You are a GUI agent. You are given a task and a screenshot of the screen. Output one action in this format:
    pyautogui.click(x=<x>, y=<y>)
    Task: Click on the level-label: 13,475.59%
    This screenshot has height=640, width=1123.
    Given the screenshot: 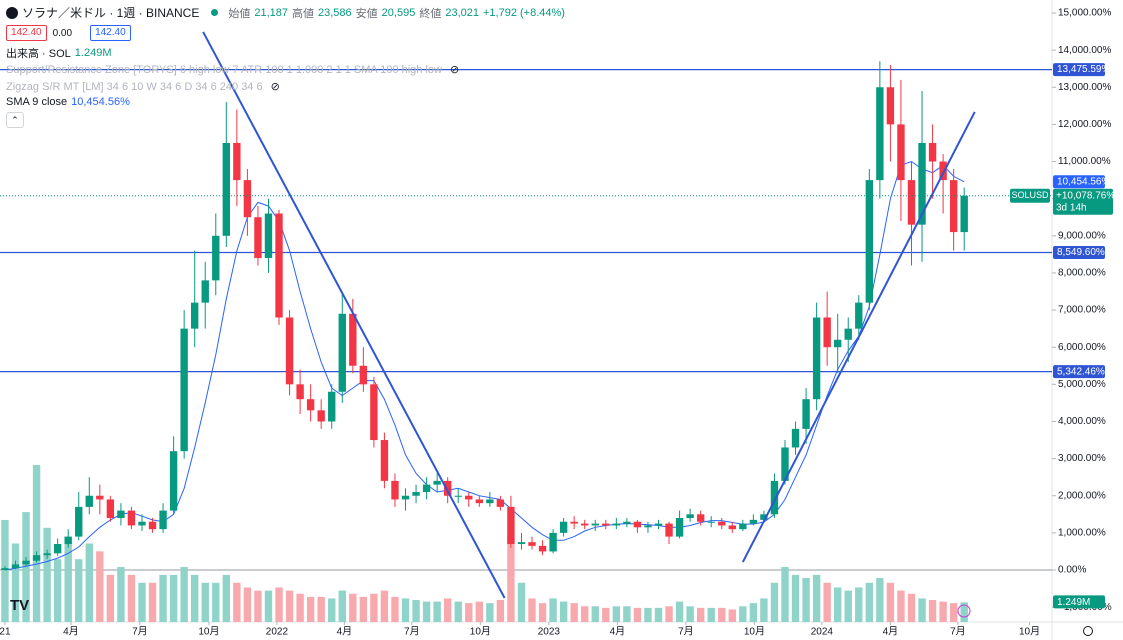 What is the action you would take?
    pyautogui.click(x=1083, y=69)
    